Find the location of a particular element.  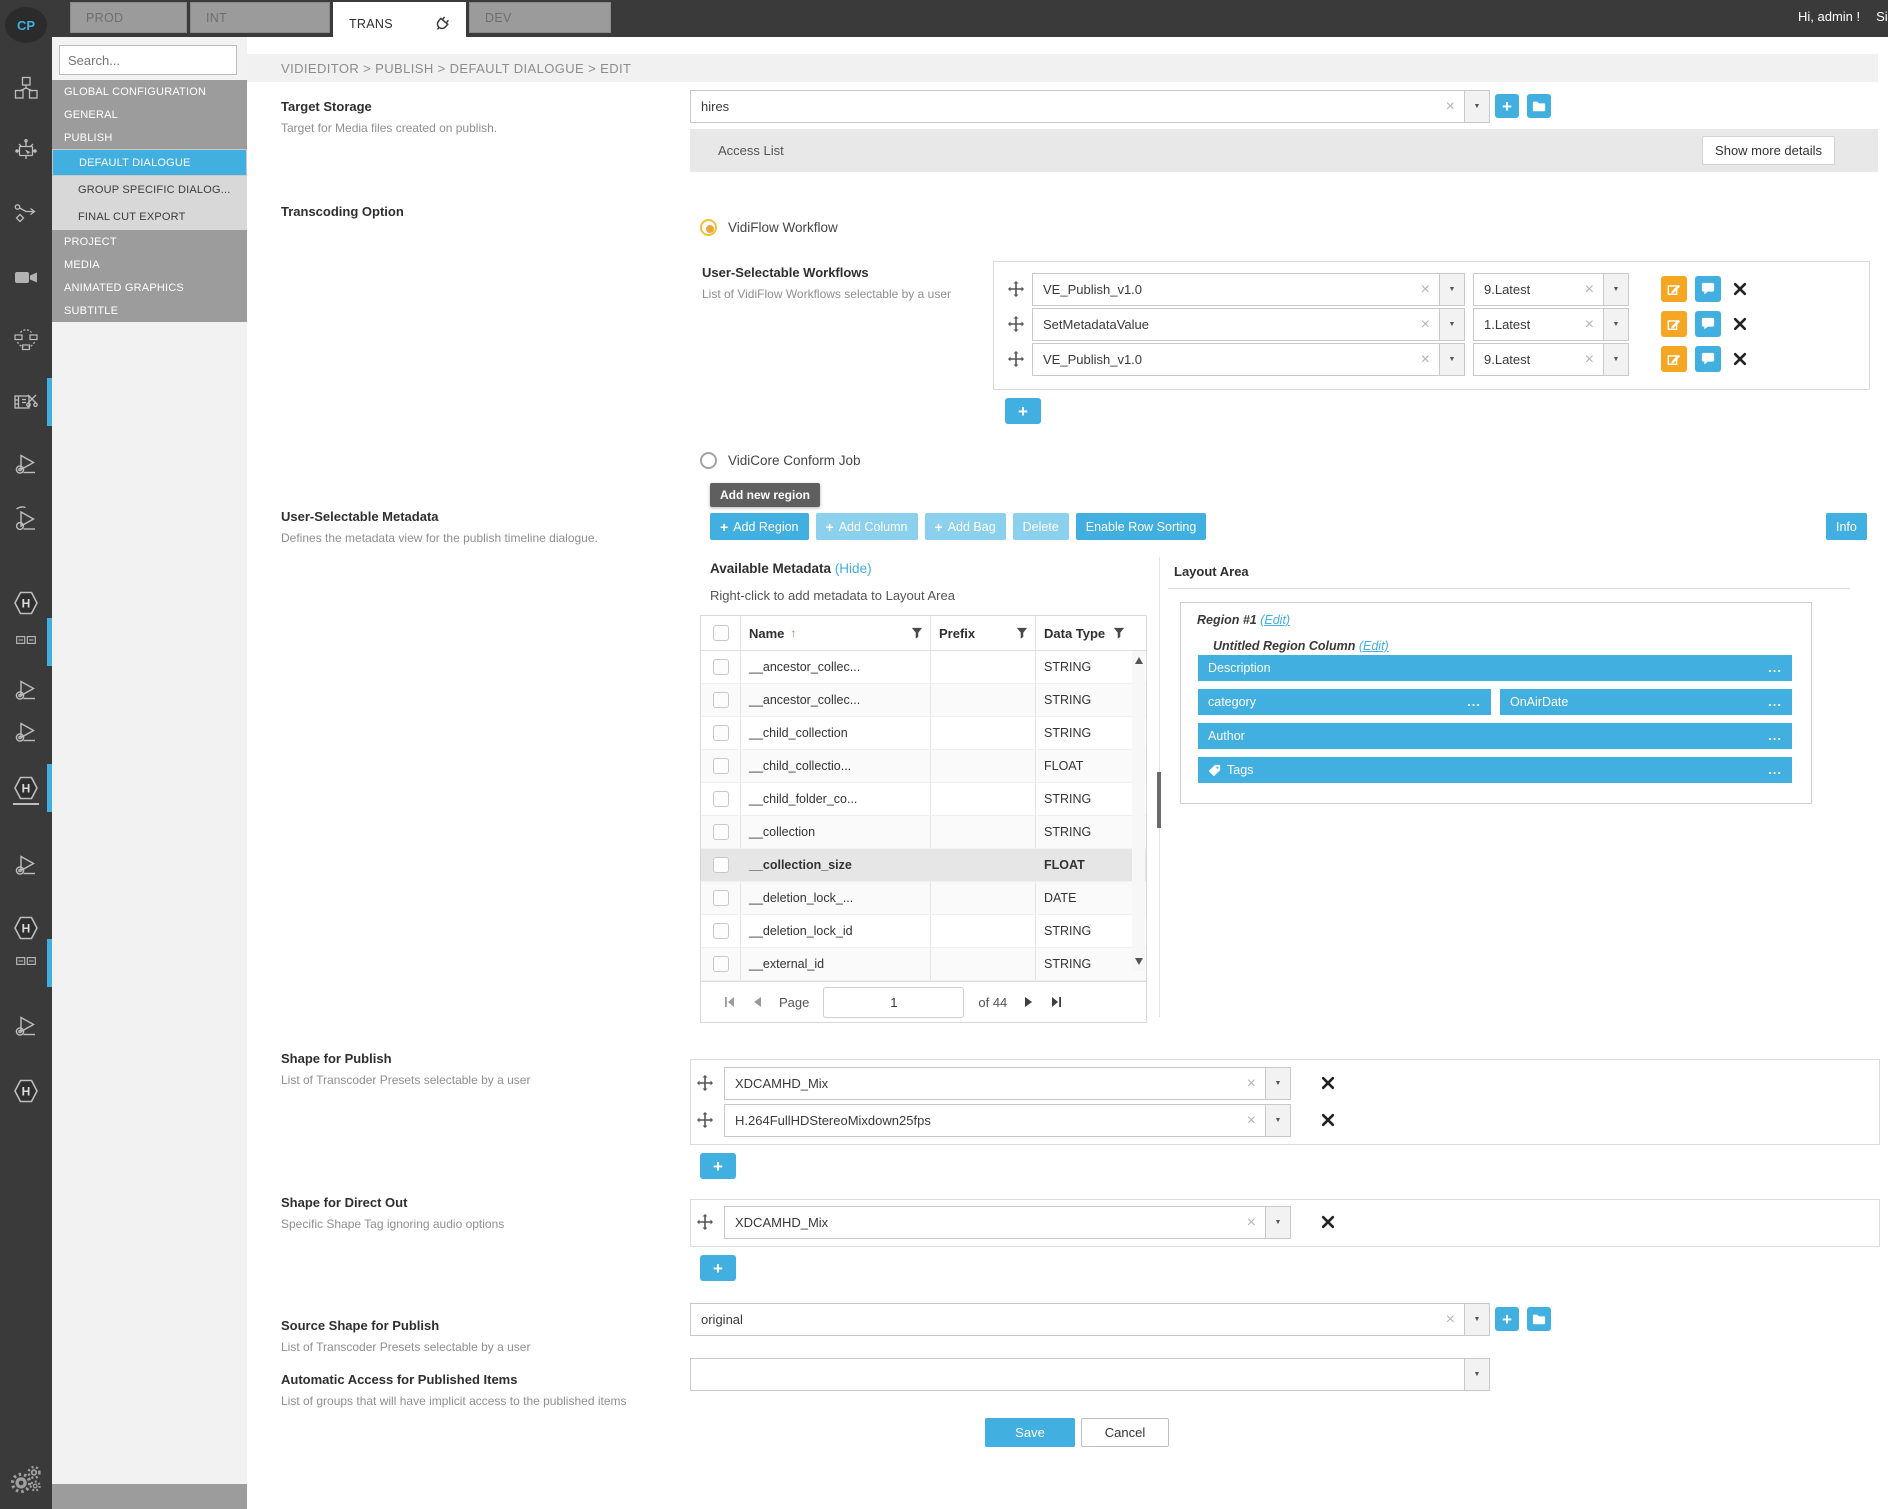

metadata-row: __deletion_lock_... DATE is located at coordinates (923, 898).